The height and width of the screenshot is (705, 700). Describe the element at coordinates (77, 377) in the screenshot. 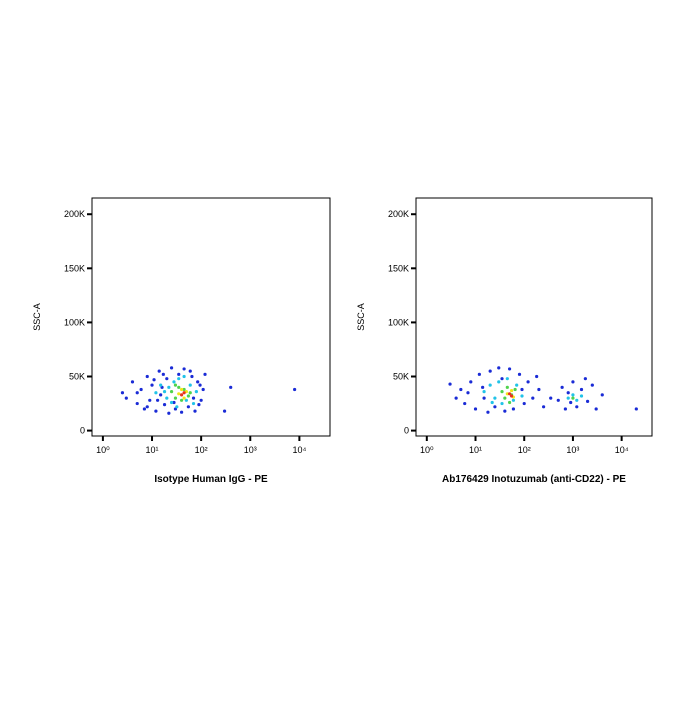

I see `y-tick-label: 50K` at that location.